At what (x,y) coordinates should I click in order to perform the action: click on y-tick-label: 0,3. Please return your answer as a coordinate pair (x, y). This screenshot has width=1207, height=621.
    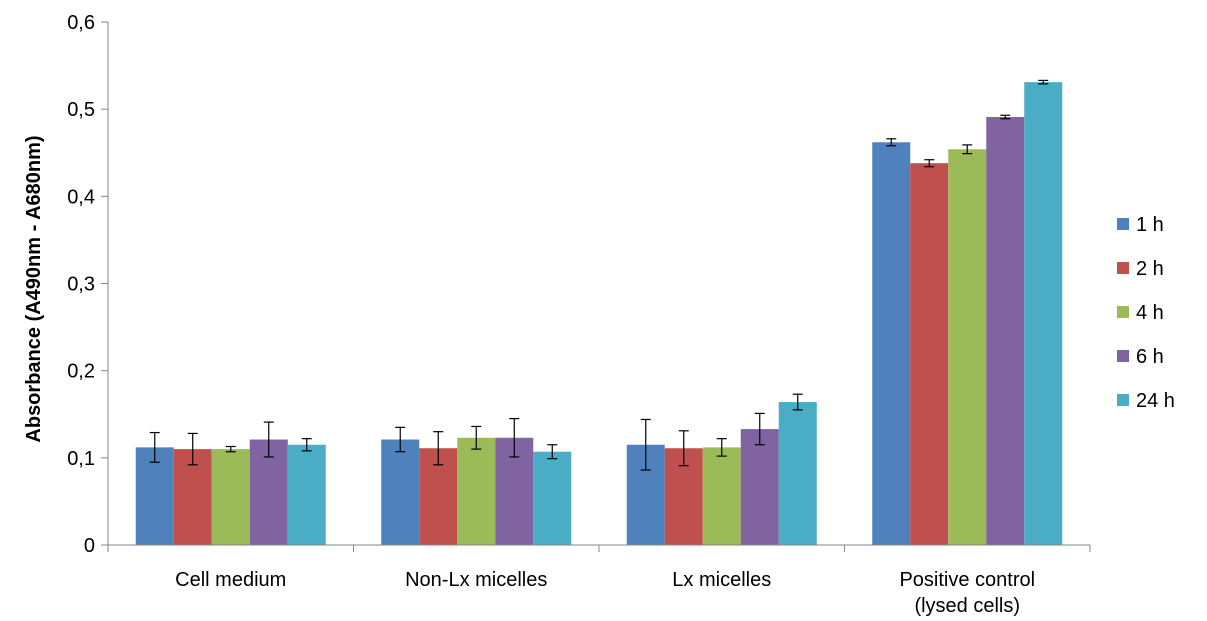
    Looking at the image, I should click on (81, 285).